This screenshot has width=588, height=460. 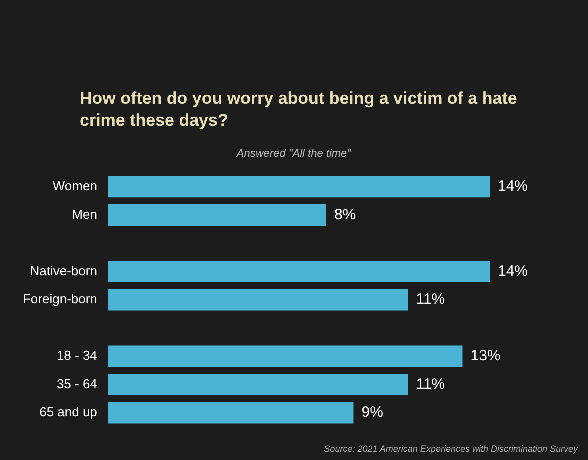 What do you see at coordinates (77, 356) in the screenshot?
I see `y-tick-label: 18 - 34` at bounding box center [77, 356].